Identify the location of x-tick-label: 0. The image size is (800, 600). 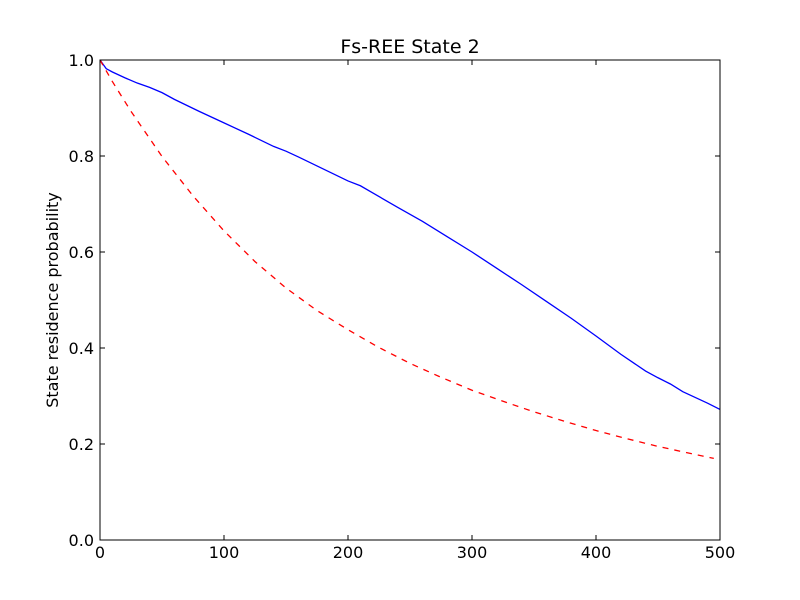
(100, 552).